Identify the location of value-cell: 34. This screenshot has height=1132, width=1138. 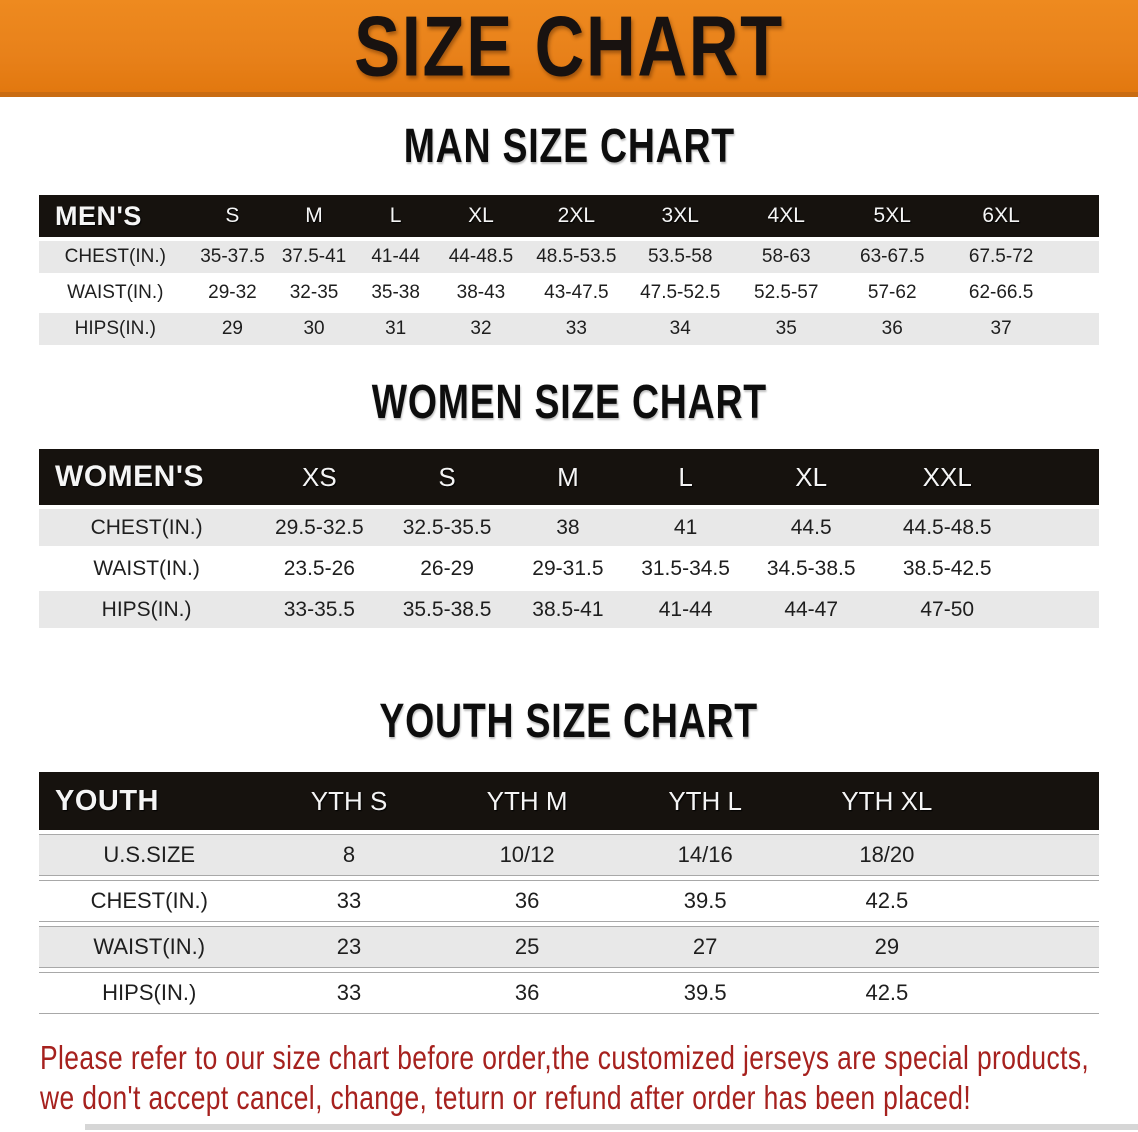
(680, 329).